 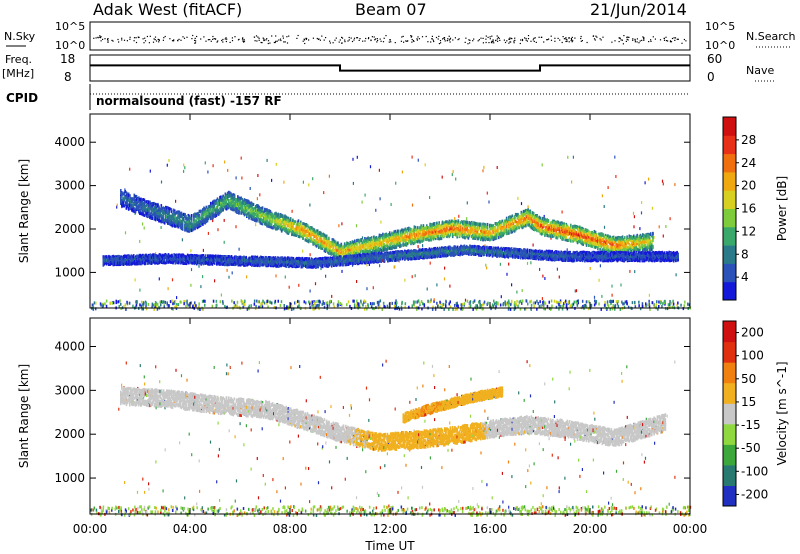 What do you see at coordinates (18, 59) in the screenshot?
I see `freq-label: Freq.` at bounding box center [18, 59].